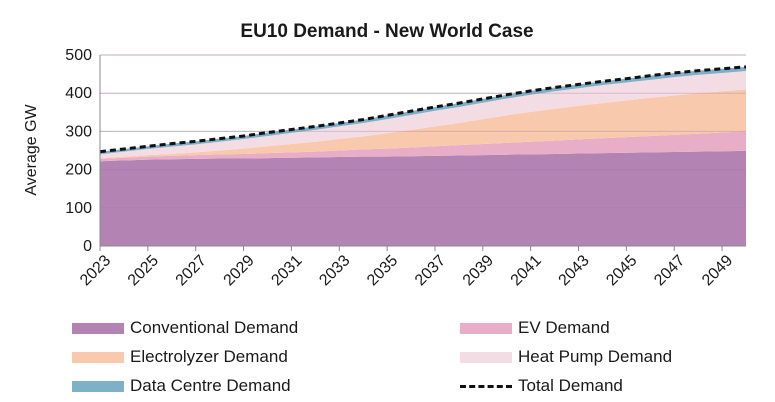 This screenshot has width=775, height=402. What do you see at coordinates (209, 356) in the screenshot?
I see `legend-label-electrolyzer: Electrolyzer Demand` at bounding box center [209, 356].